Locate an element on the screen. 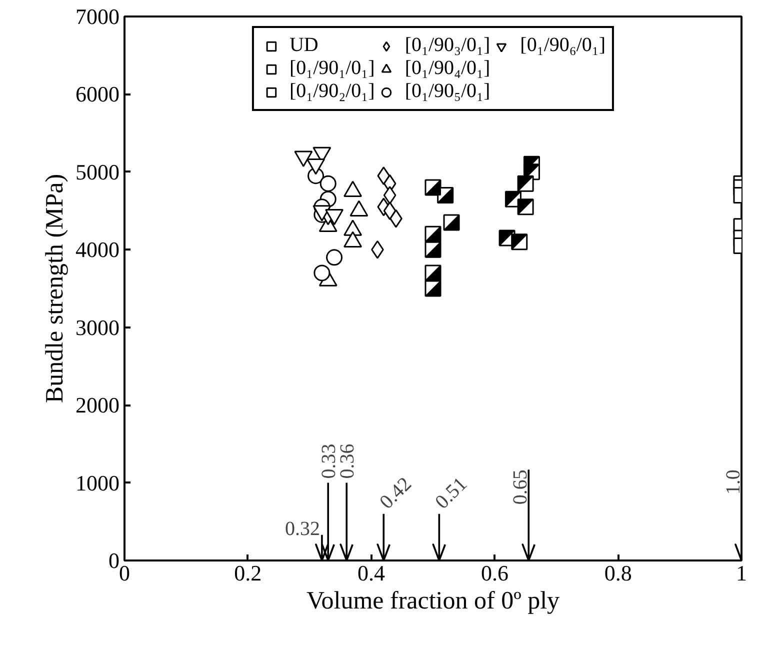 The width and height of the screenshot is (774, 645). y-tick-label: 1000 is located at coordinates (98, 483).